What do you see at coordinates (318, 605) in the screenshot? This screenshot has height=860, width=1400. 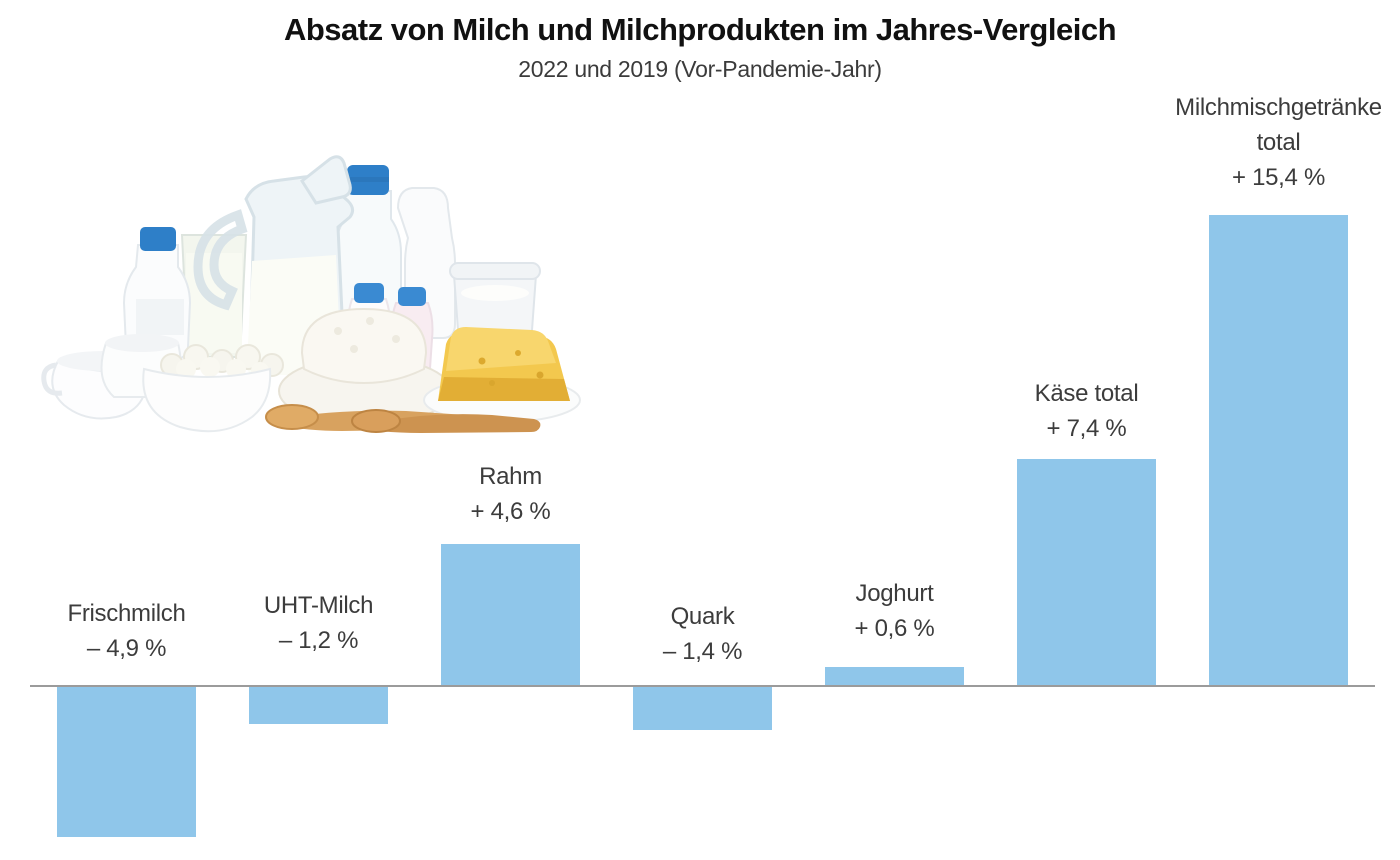 I see `category-label: UHT-Milch` at bounding box center [318, 605].